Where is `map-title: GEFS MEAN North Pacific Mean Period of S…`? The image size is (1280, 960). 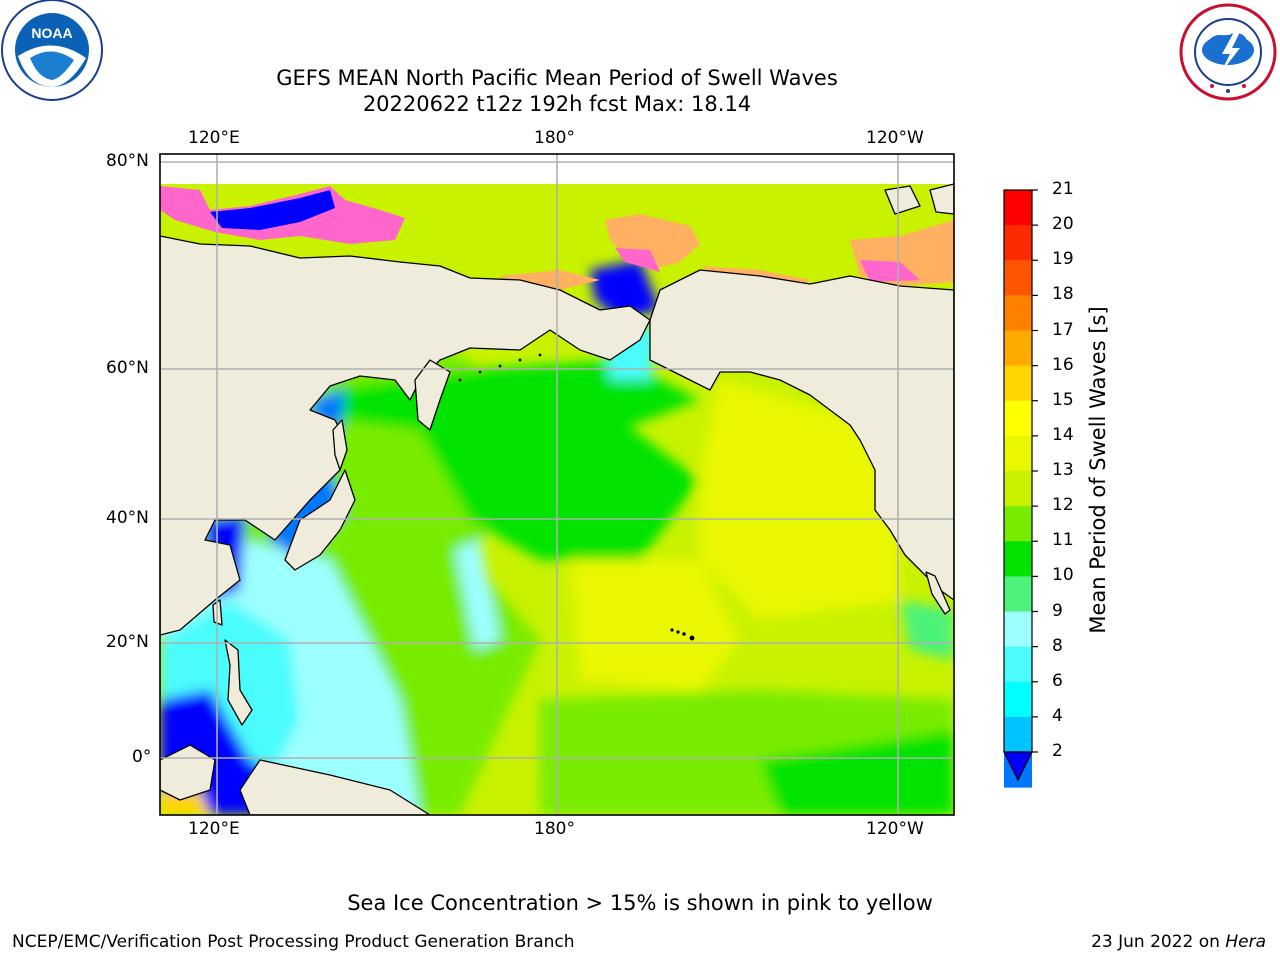 map-title: GEFS MEAN North Pacific Mean Period of S… is located at coordinates (557, 78).